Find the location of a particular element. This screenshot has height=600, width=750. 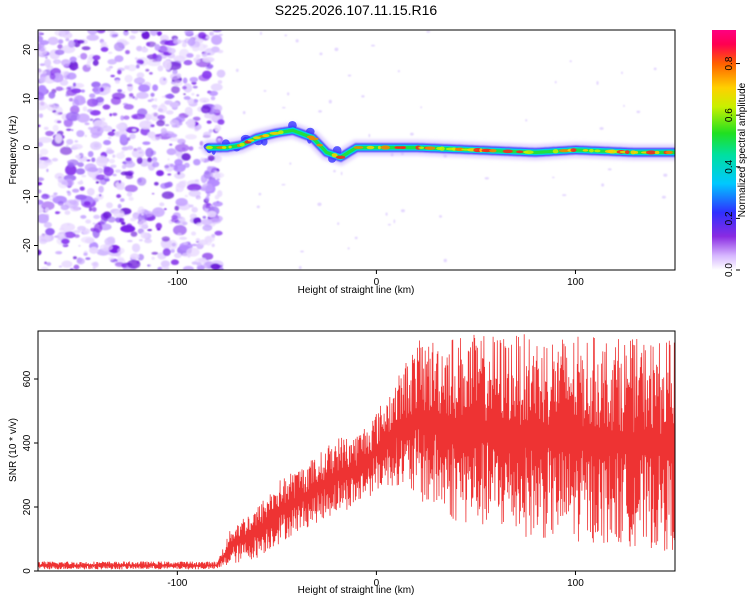

colorbar-tick-label: 0.6 is located at coordinates (729, 115).